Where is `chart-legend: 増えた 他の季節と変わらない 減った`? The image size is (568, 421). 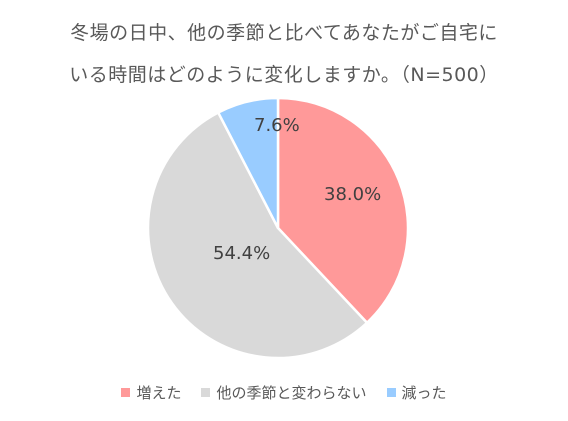
chart-legend: 増えた 他の季節と変わらない 減った is located at coordinates (284, 392).